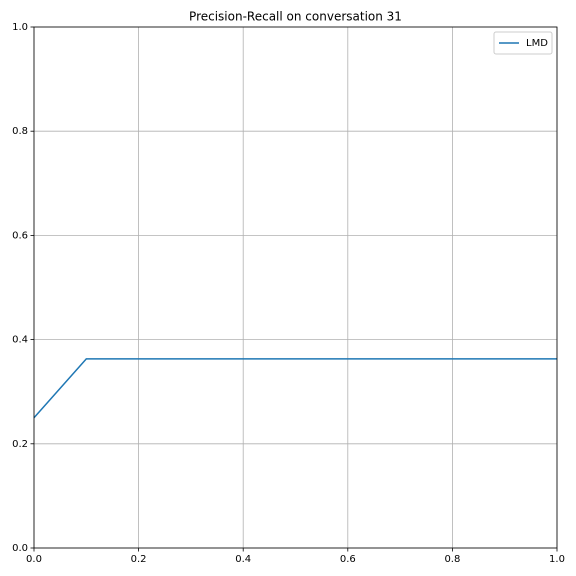 This screenshot has height=576, width=576. What do you see at coordinates (523, 43) in the screenshot?
I see `legend-box` at bounding box center [523, 43].